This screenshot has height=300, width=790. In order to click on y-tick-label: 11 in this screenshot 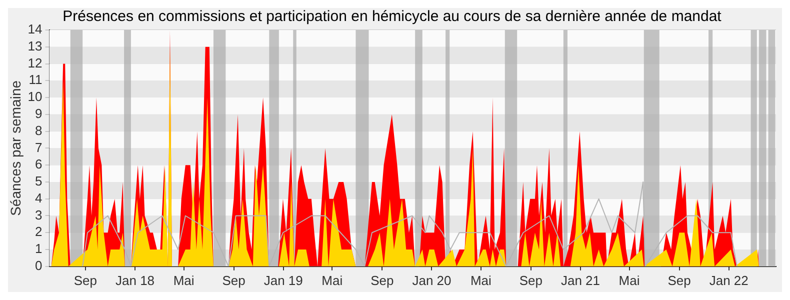, I will do `click(35, 80)`.